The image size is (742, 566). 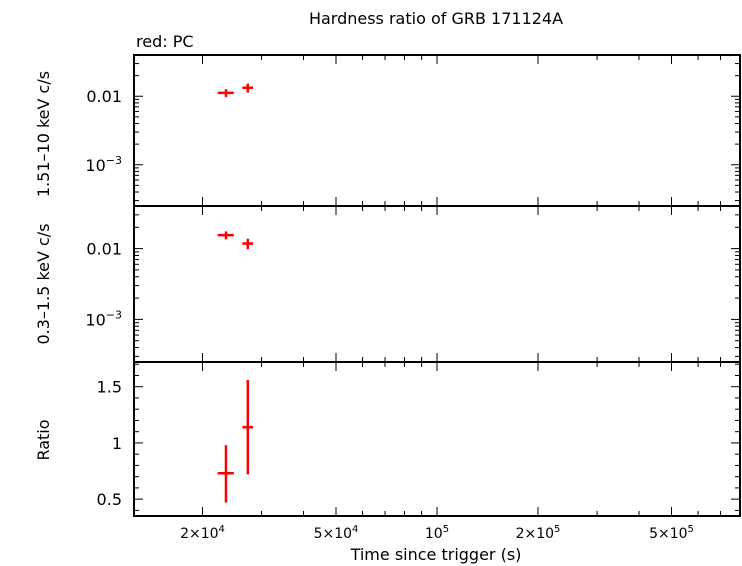 What do you see at coordinates (437, 533) in the screenshot?
I see `x-tick-label: 105` at bounding box center [437, 533].